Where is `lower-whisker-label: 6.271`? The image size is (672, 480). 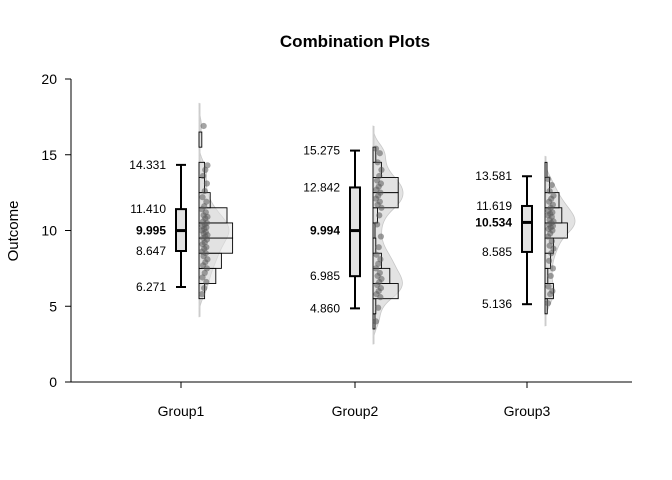
lower-whisker-label: 6.271 is located at coordinates (151, 287).